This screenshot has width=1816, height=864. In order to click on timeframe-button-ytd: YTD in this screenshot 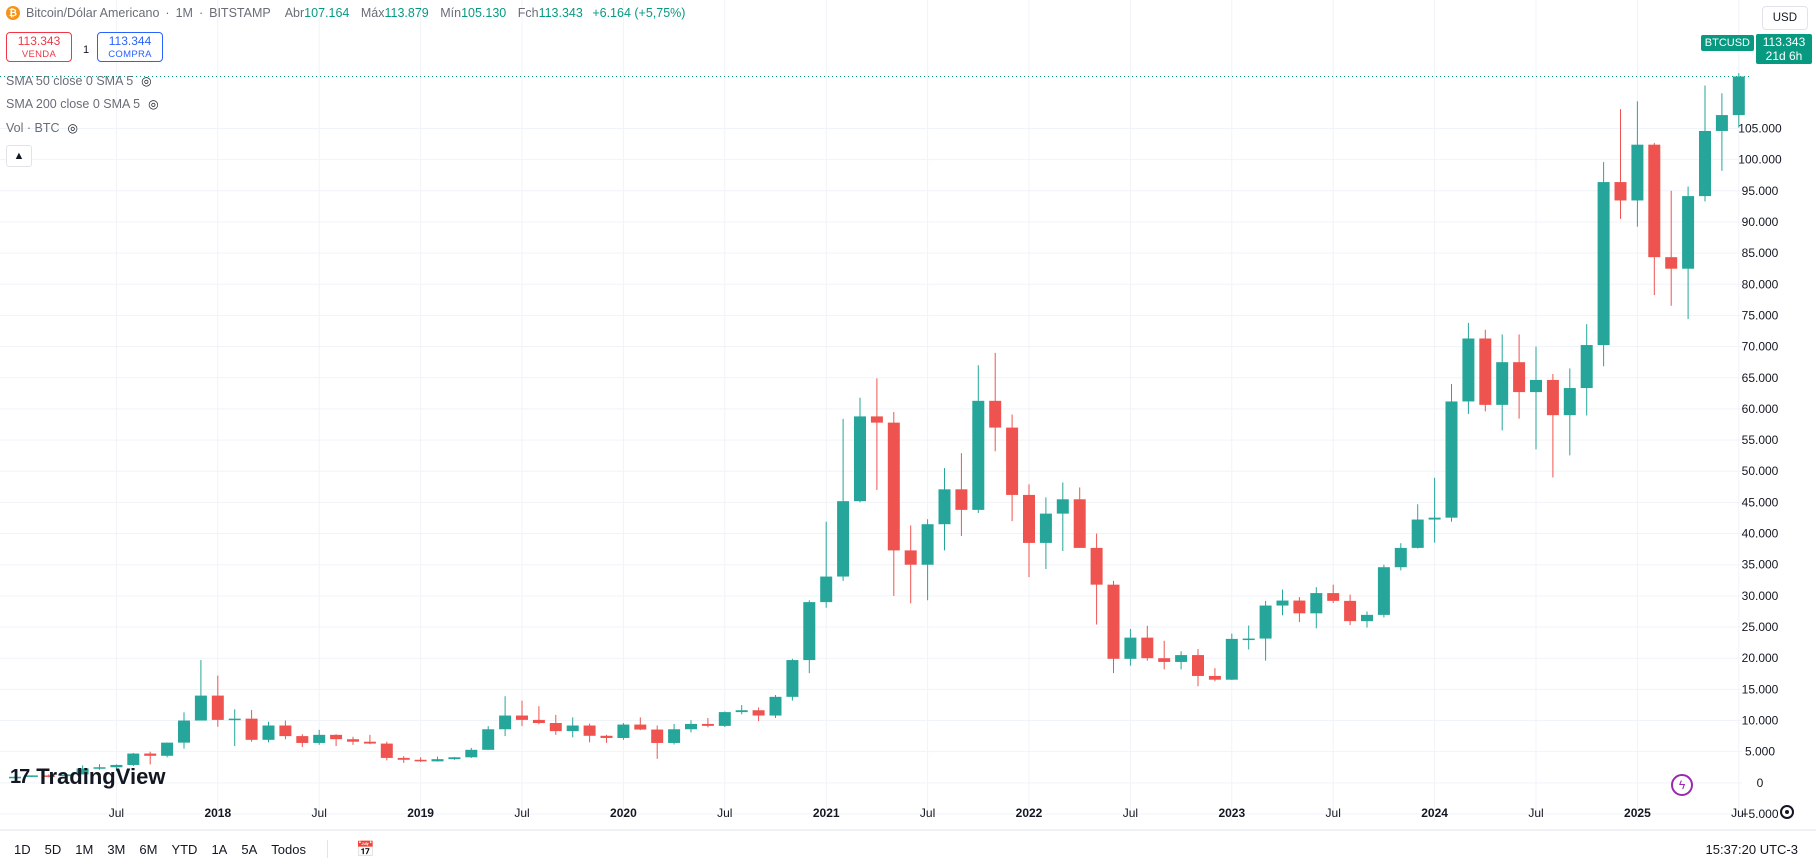, I will do `click(184, 849)`.